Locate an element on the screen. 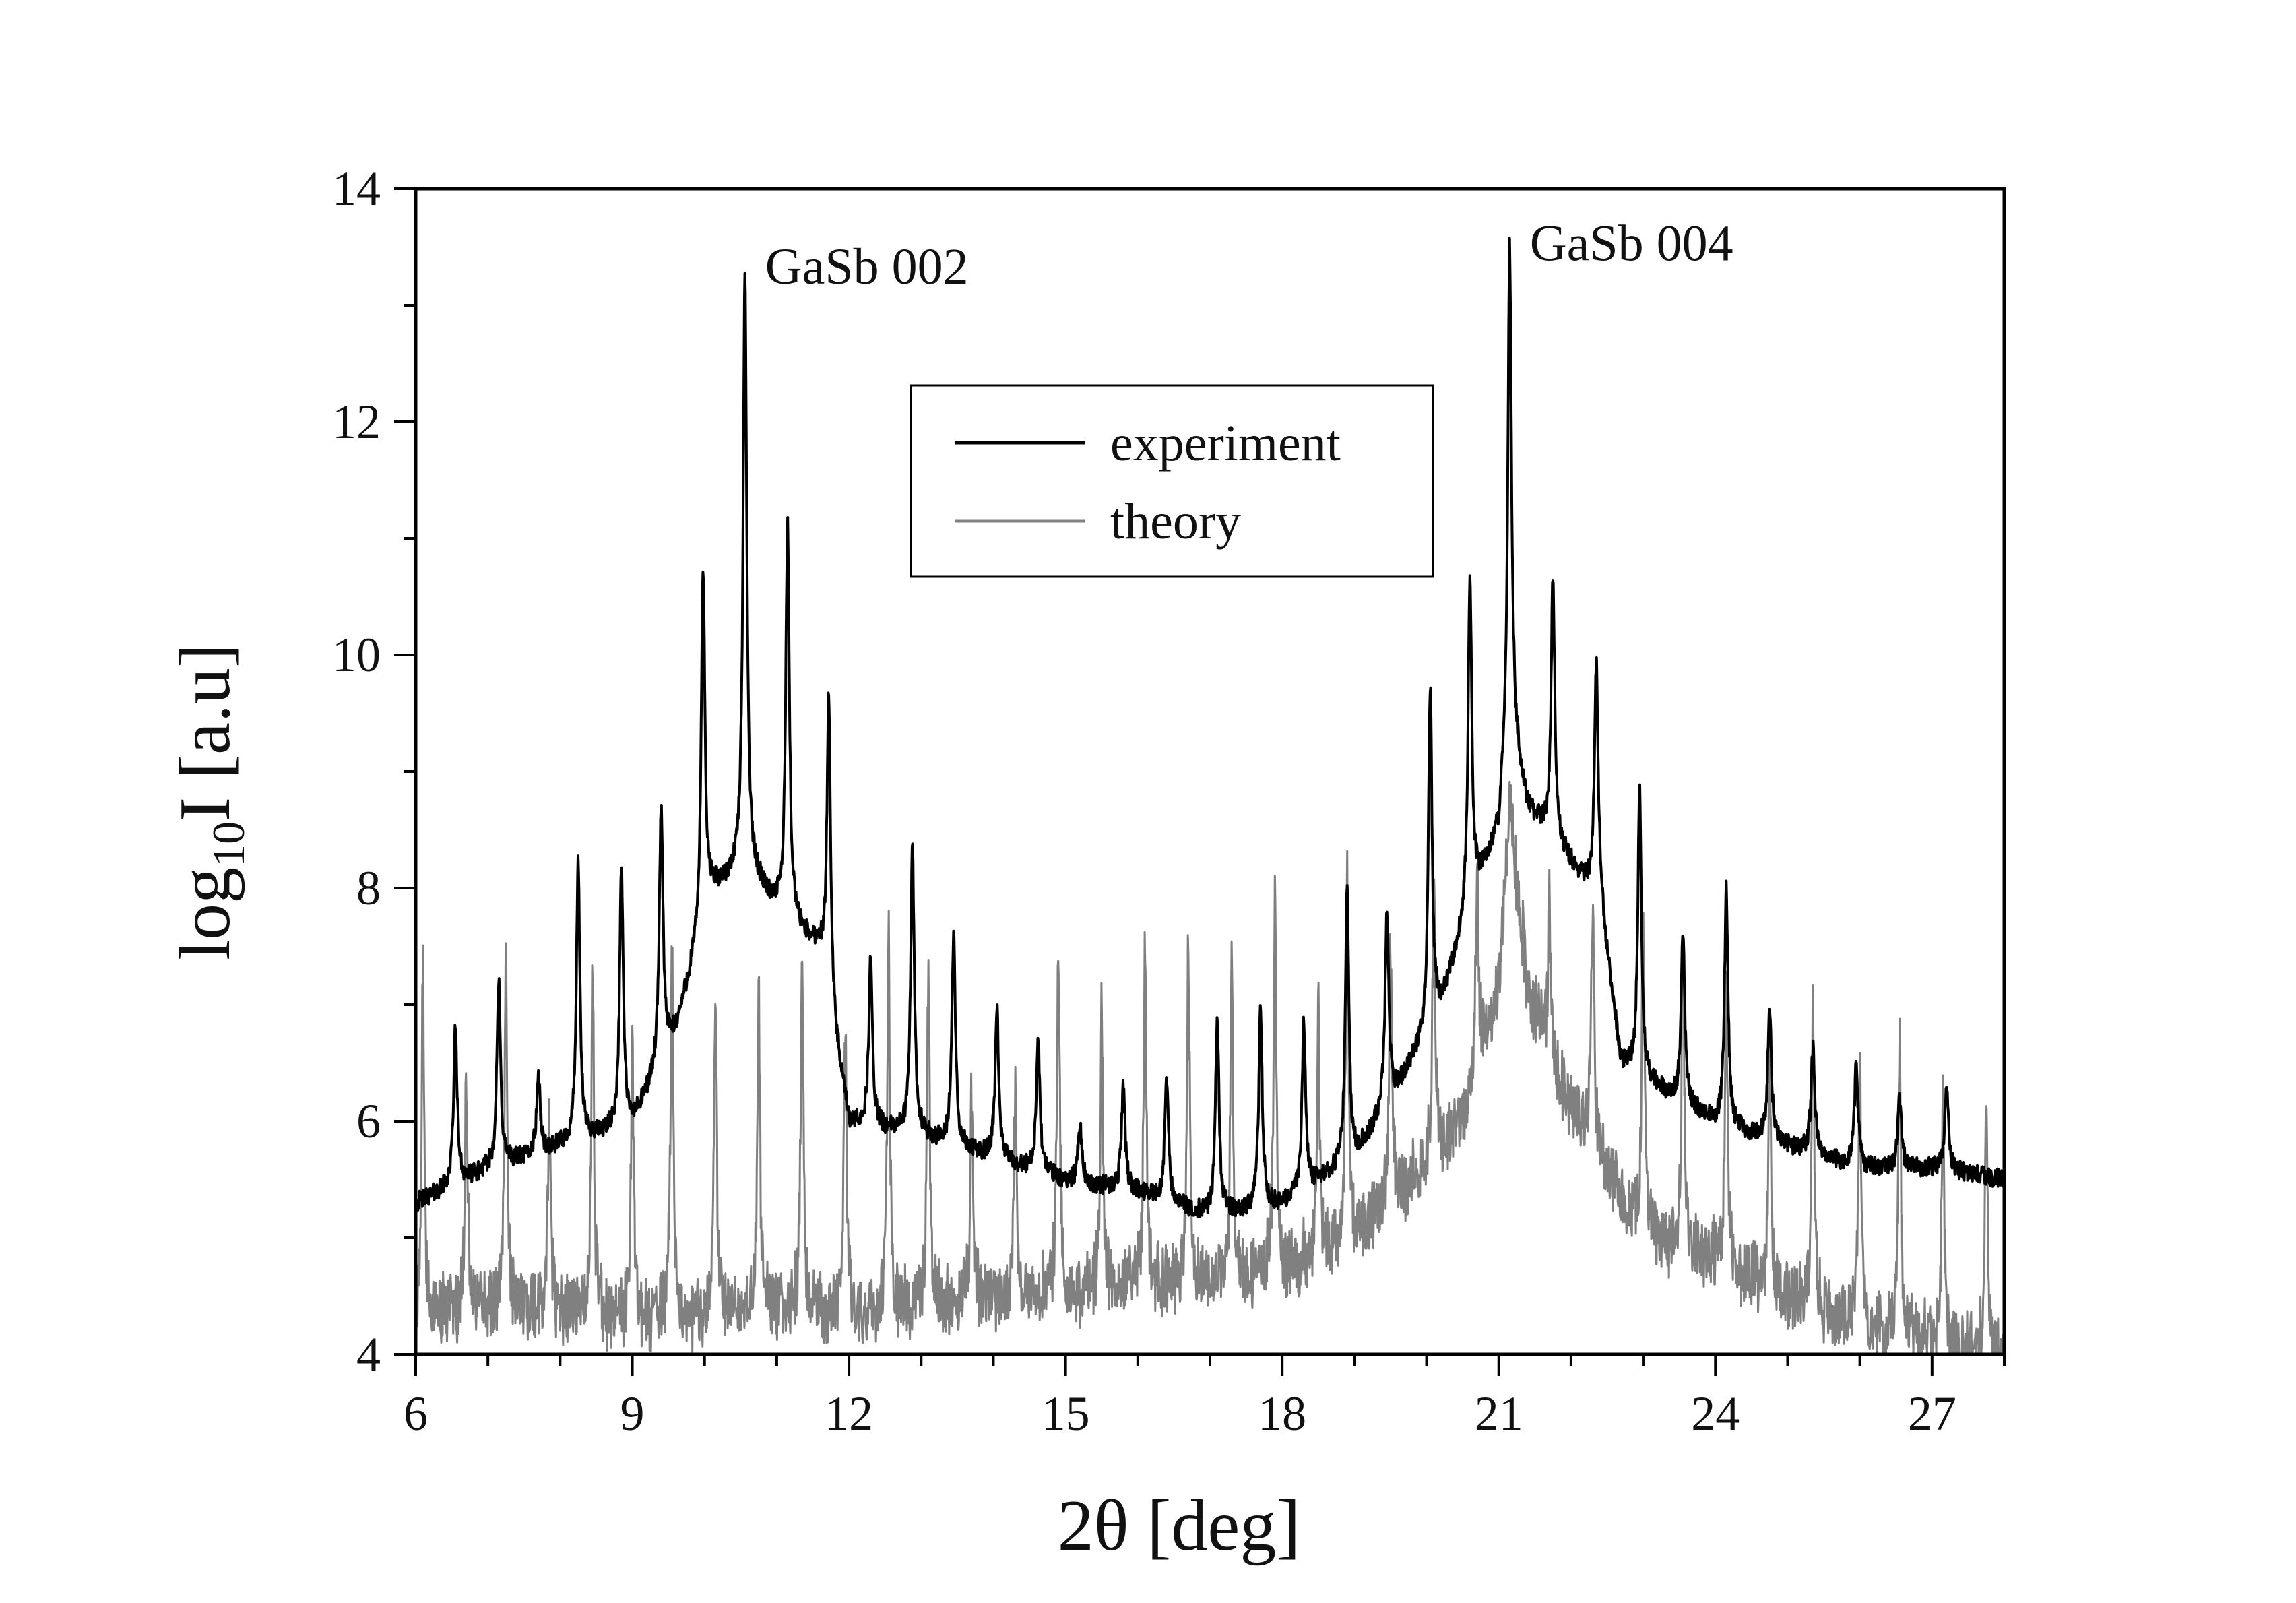 The image size is (2296, 1603). y-axis-title-prefix: log is located at coordinates (205, 913).